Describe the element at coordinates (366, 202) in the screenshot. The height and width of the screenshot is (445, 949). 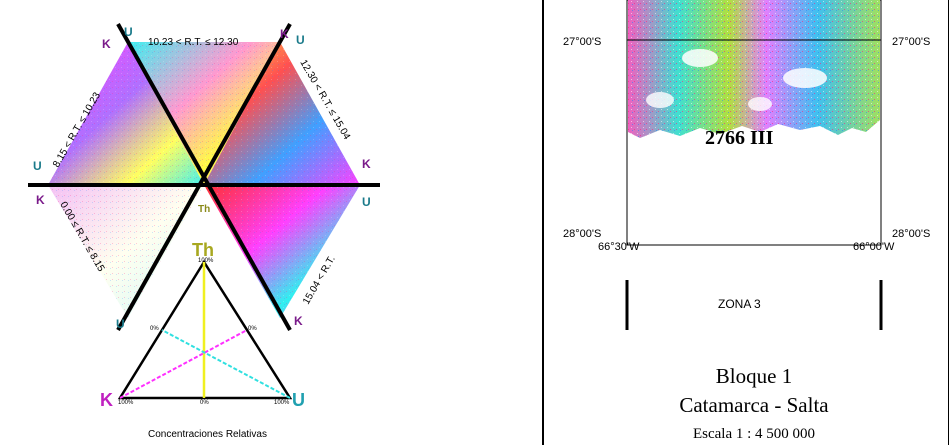
I see `vertex-label-right: U` at that location.